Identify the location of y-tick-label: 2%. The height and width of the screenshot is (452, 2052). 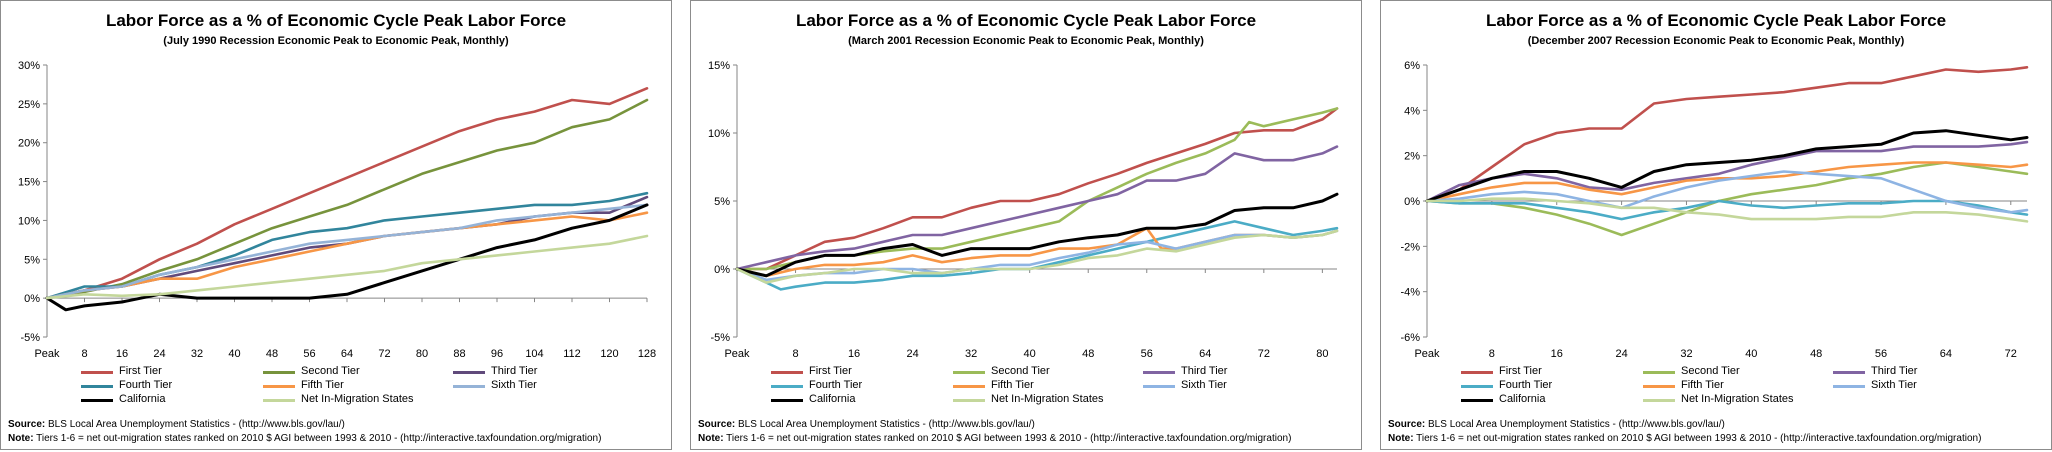
(1412, 157).